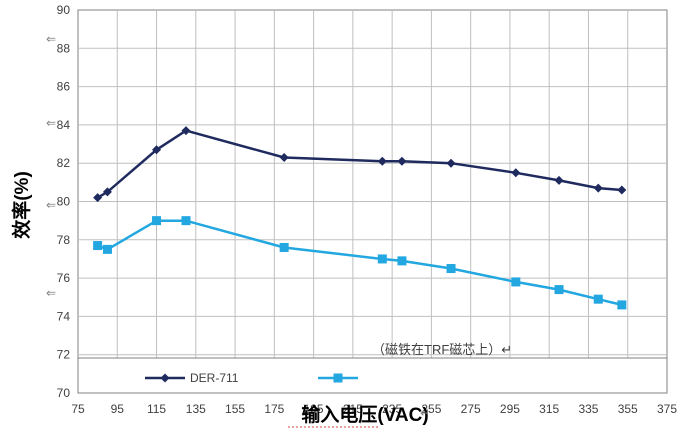 This screenshot has width=689, height=445. I want to click on y-tick-label: 82, so click(64, 163).